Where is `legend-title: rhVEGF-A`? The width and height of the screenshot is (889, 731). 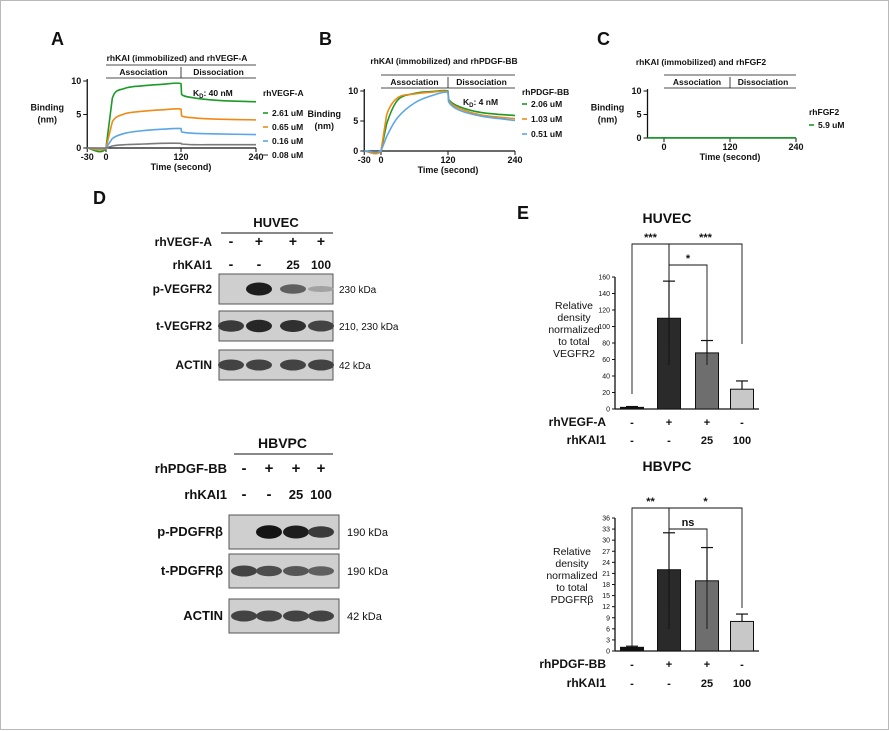
legend-title: rhVEGF-A is located at coordinates (283, 93).